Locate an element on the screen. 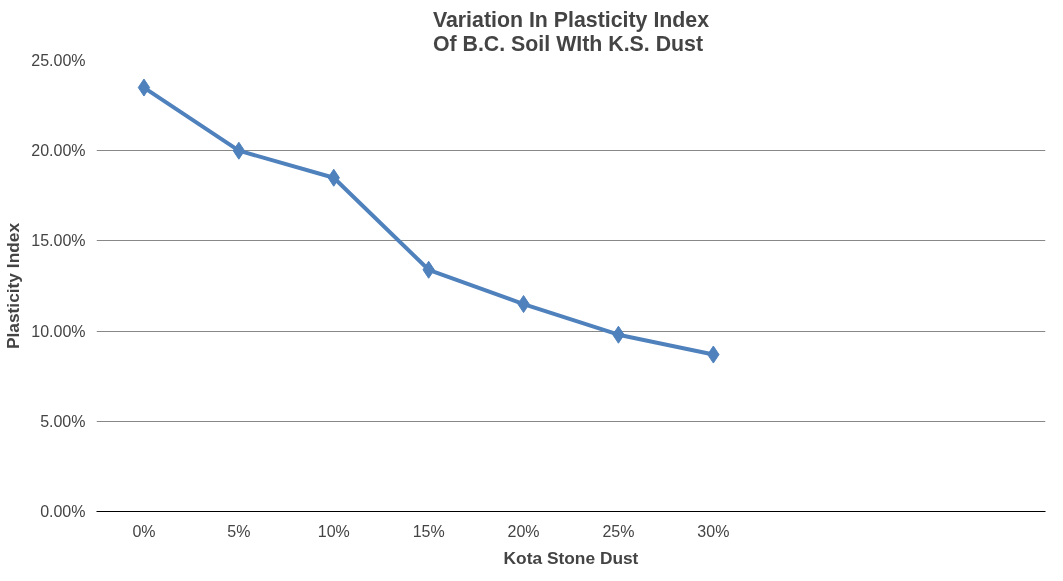 The height and width of the screenshot is (581, 1063). y-tick-label: 15.00% is located at coordinates (58, 241).